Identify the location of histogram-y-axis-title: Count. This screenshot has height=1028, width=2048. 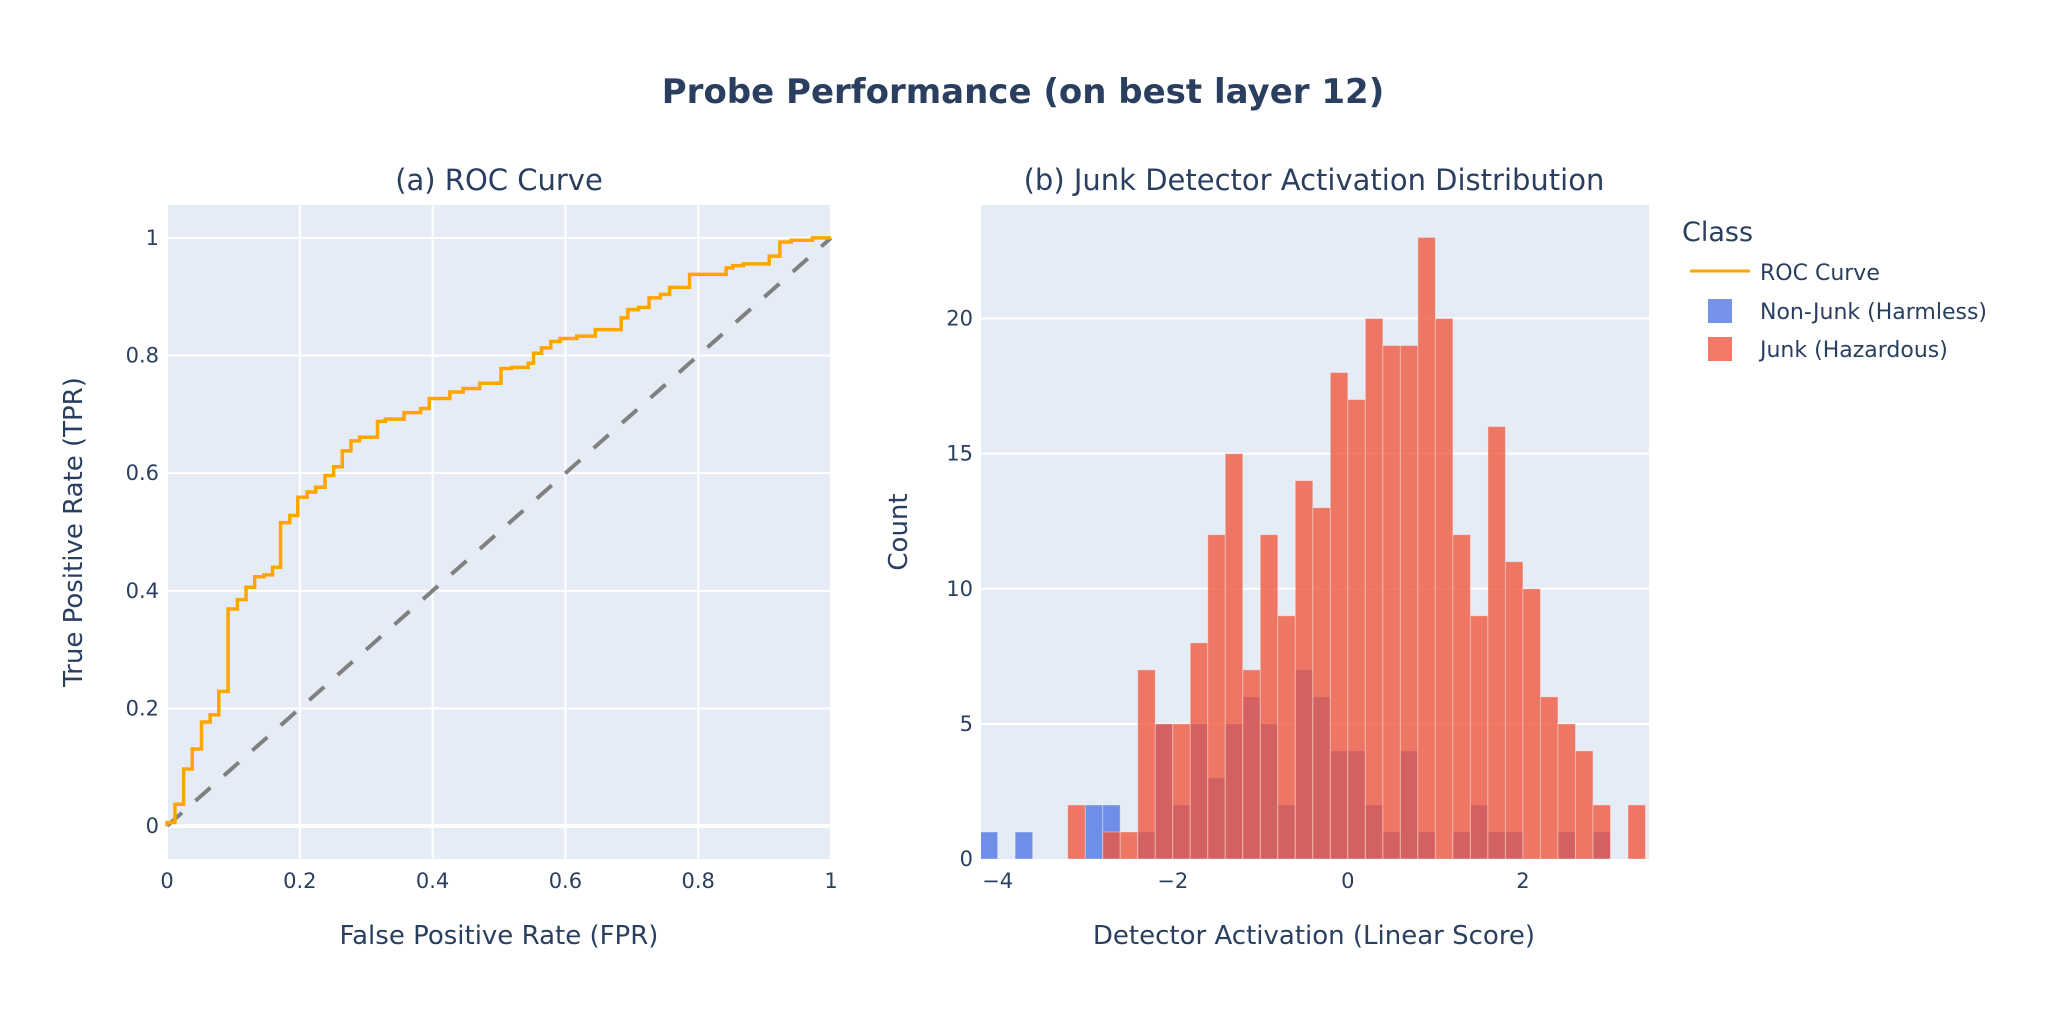
(899, 531).